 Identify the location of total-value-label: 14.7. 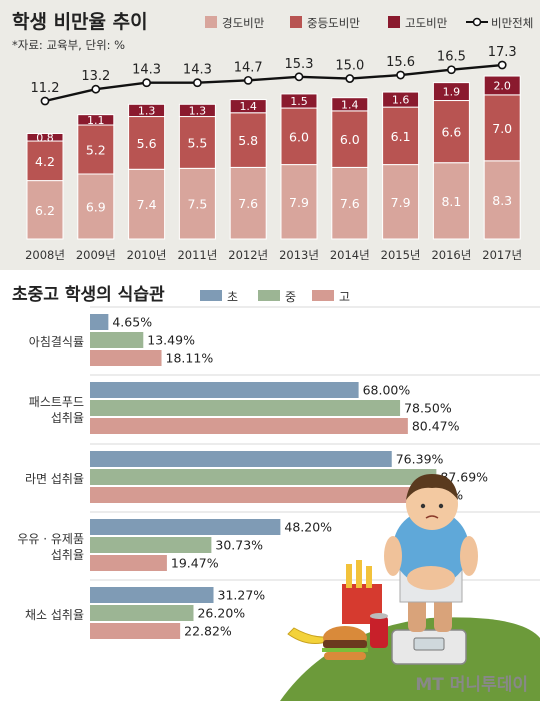
(248, 67).